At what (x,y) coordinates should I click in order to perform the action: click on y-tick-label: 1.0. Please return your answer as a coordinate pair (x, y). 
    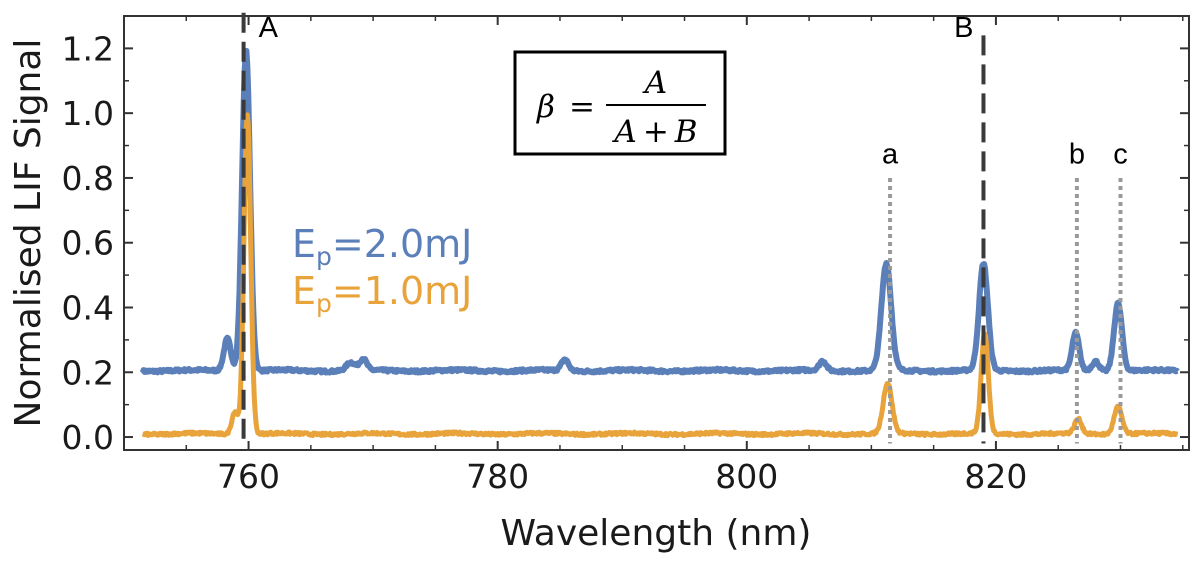
    Looking at the image, I should click on (88, 113).